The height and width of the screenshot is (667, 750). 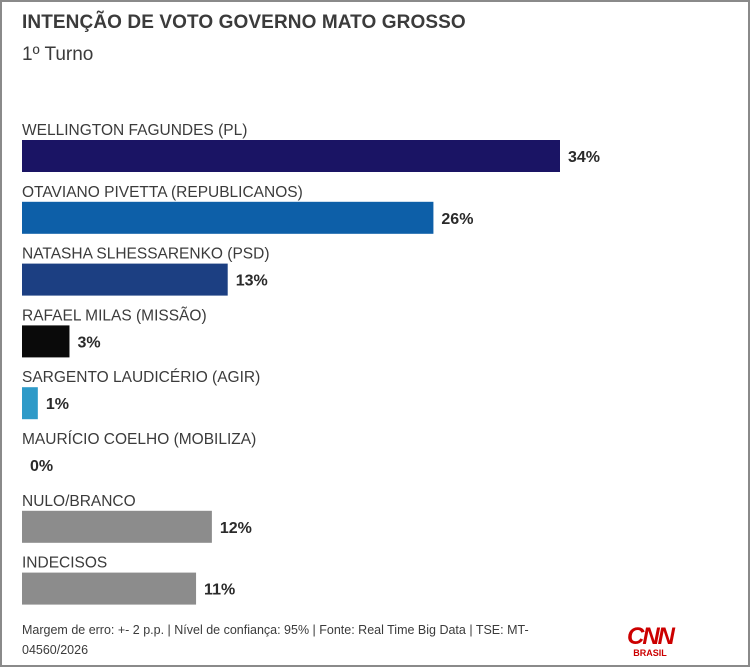 I want to click on category-label: NATASHA SLHESSARENKO (PSD), so click(x=146, y=254).